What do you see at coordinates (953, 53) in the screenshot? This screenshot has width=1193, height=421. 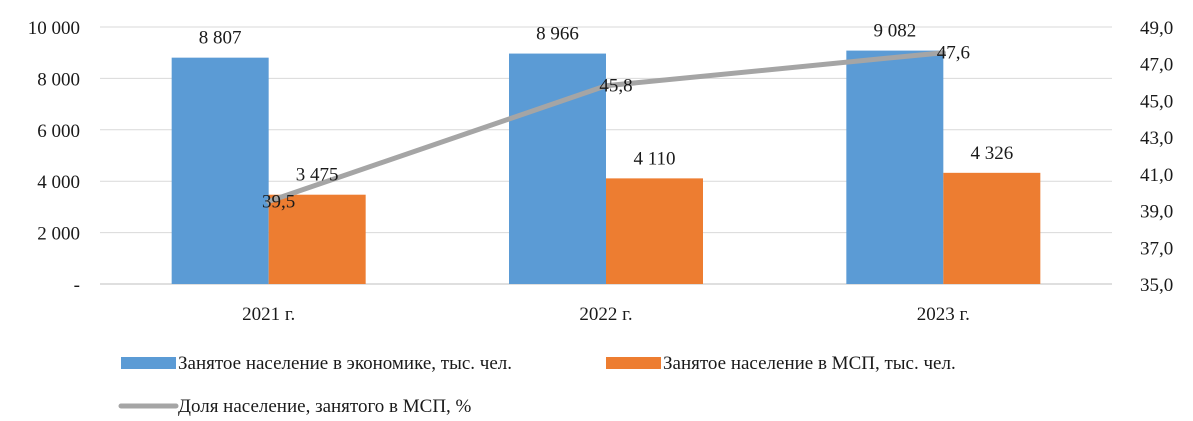 I see `line-data-label: 47,6` at bounding box center [953, 53].